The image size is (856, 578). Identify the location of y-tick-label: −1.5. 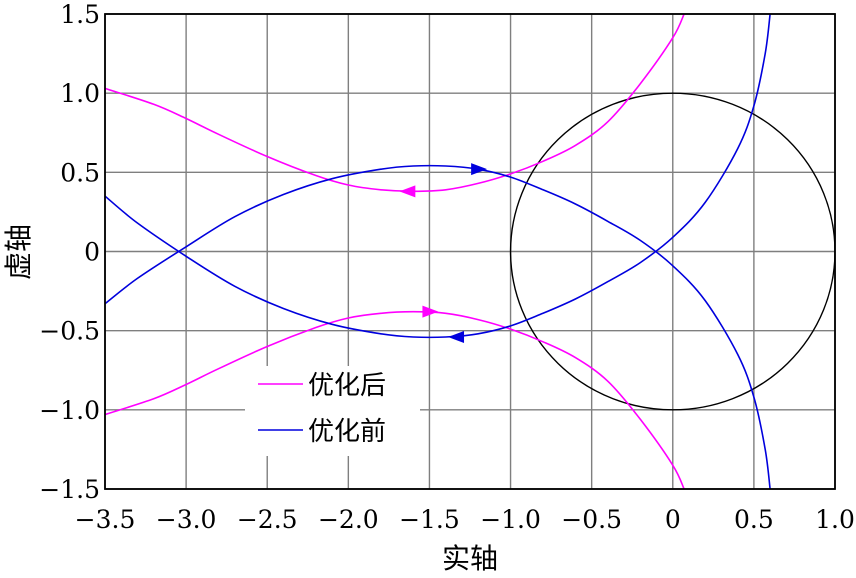
(69, 489).